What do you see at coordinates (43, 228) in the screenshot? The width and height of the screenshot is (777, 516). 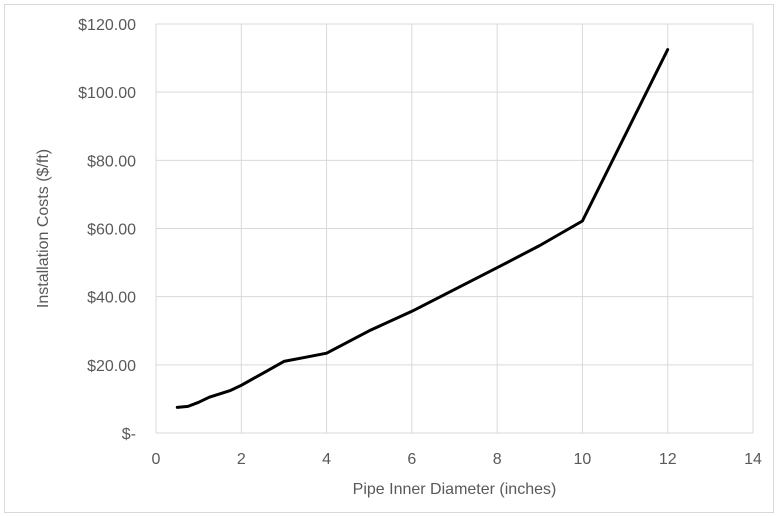 I see `y-axis-title: Installation Costs ($/ft)` at bounding box center [43, 228].